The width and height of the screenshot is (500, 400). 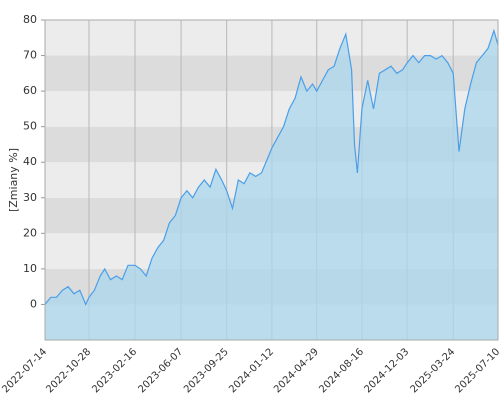 I want to click on x-tick-label: 2023-09-25, so click(x=206, y=370).